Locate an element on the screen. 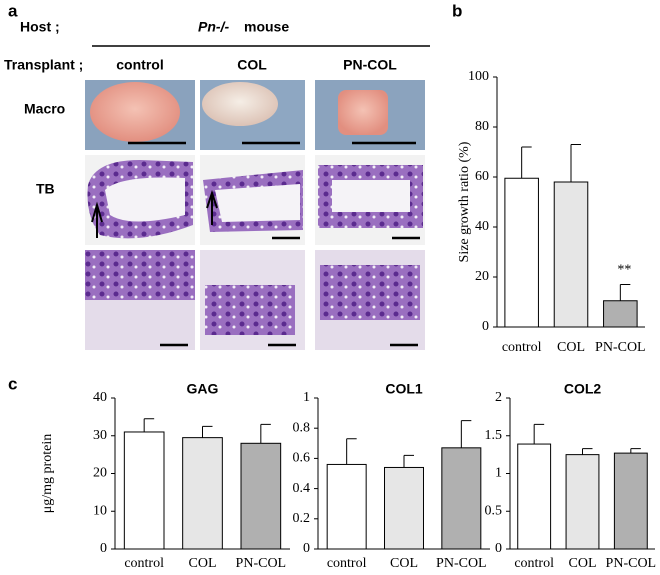  column-label: control is located at coordinates (139, 65).